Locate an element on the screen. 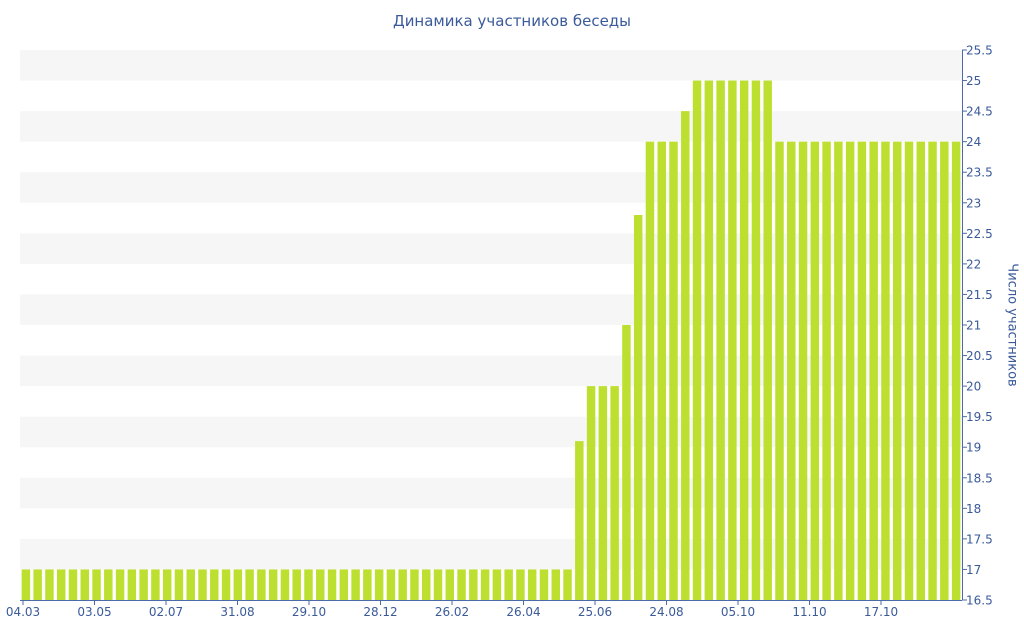 The height and width of the screenshot is (640, 1024). y-tick-label: 23.5 is located at coordinates (979, 173).